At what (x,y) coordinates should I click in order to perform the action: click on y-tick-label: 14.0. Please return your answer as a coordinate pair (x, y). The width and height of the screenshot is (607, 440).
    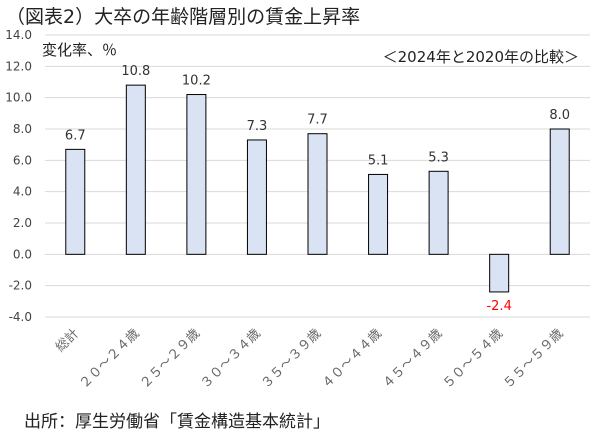
    Looking at the image, I should click on (18, 35).